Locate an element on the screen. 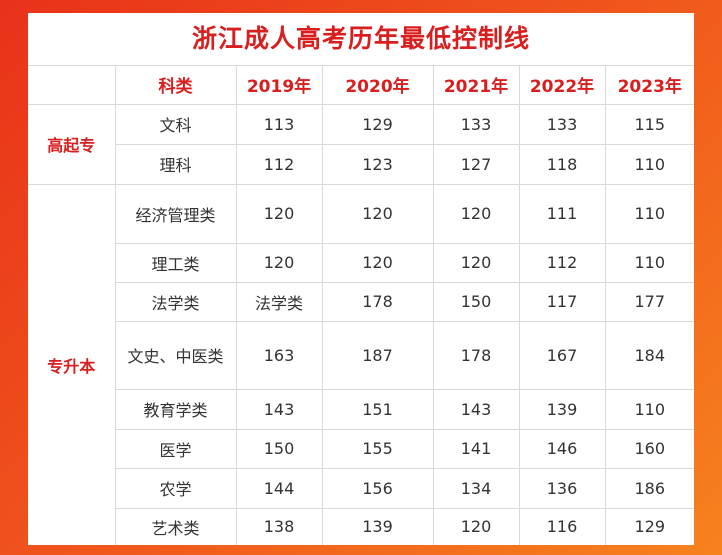  header-subject: 科类 is located at coordinates (175, 85).